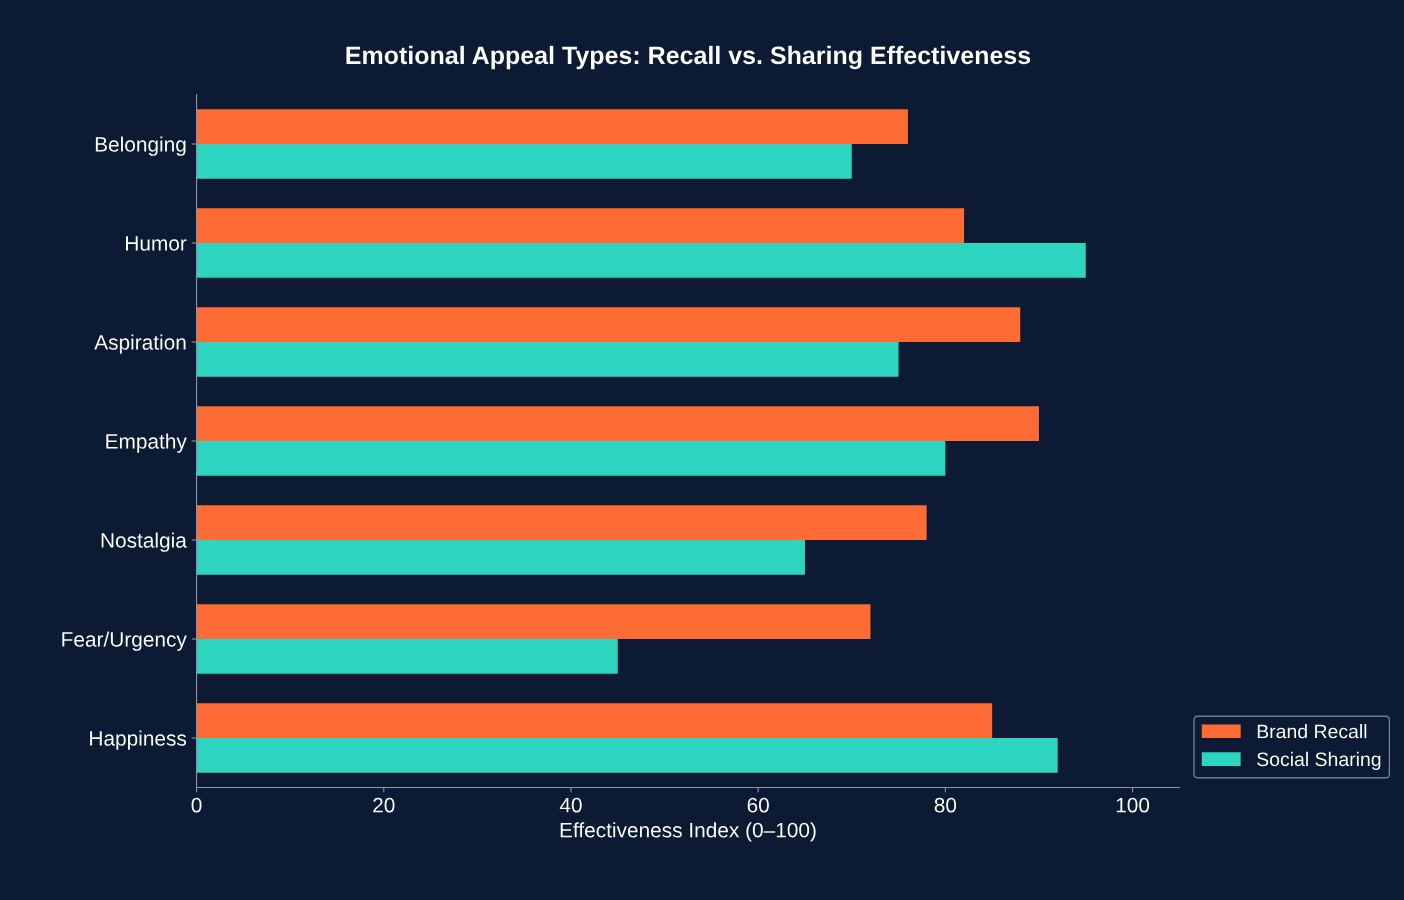 This screenshot has height=900, width=1404. I want to click on x-tick-label: 40, so click(570, 805).